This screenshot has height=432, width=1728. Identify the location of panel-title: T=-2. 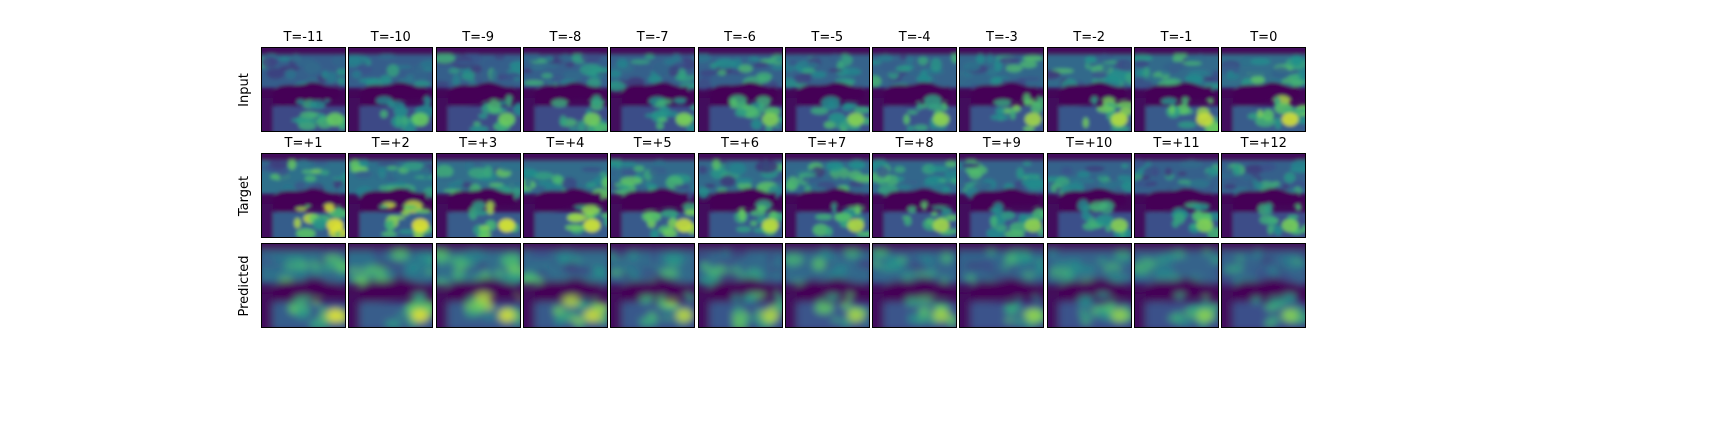
(1089, 37).